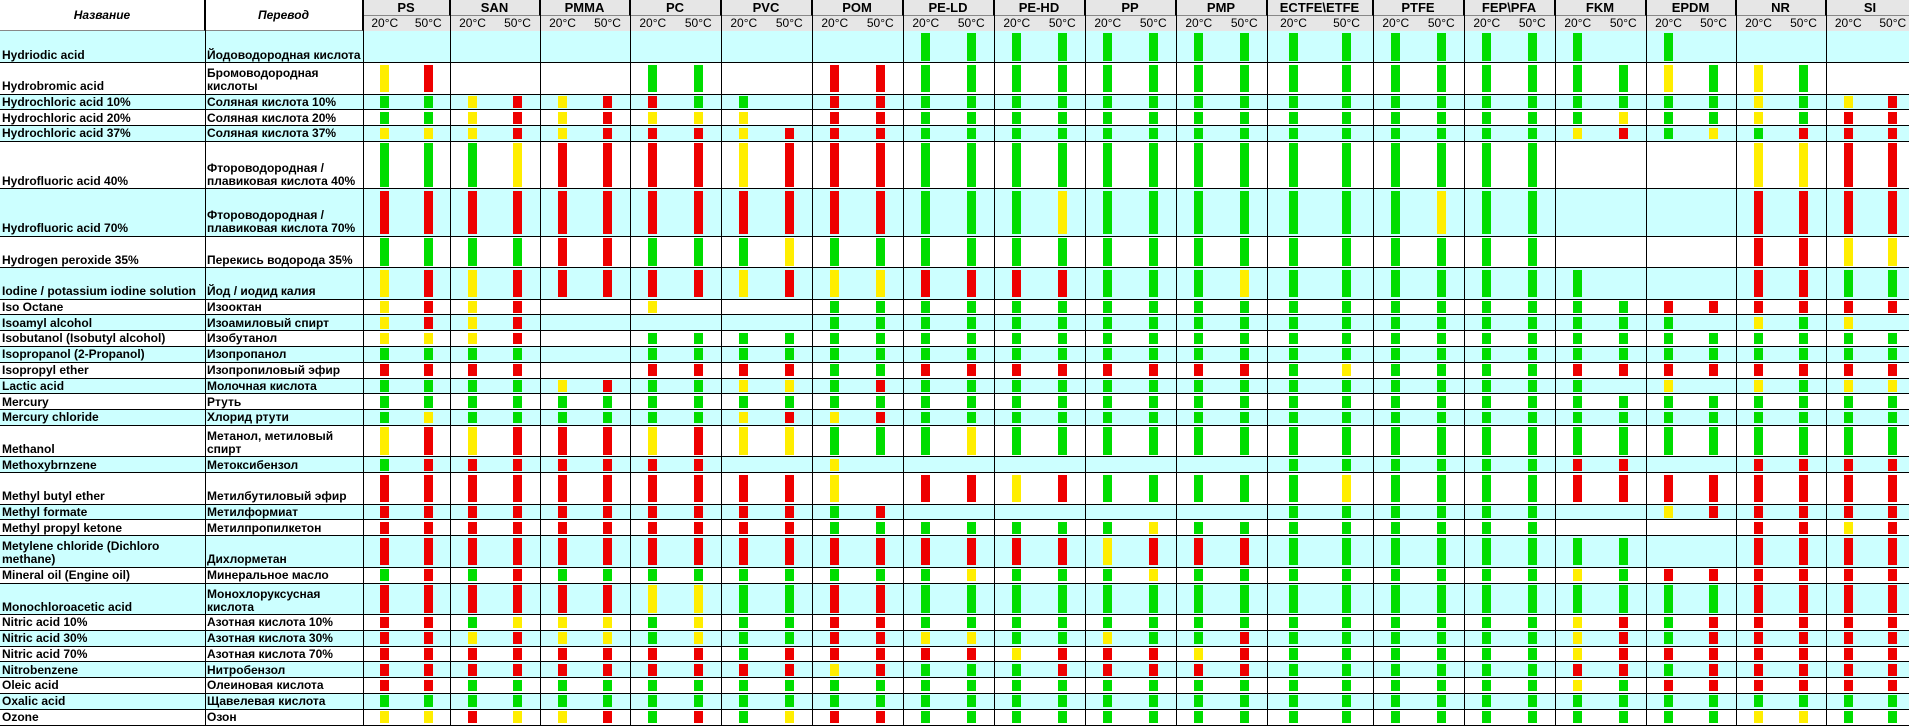 The image size is (1909, 726). What do you see at coordinates (277, 496) in the screenshot?
I see `chemical-translation-text: Метилбутиловый эфир` at bounding box center [277, 496].